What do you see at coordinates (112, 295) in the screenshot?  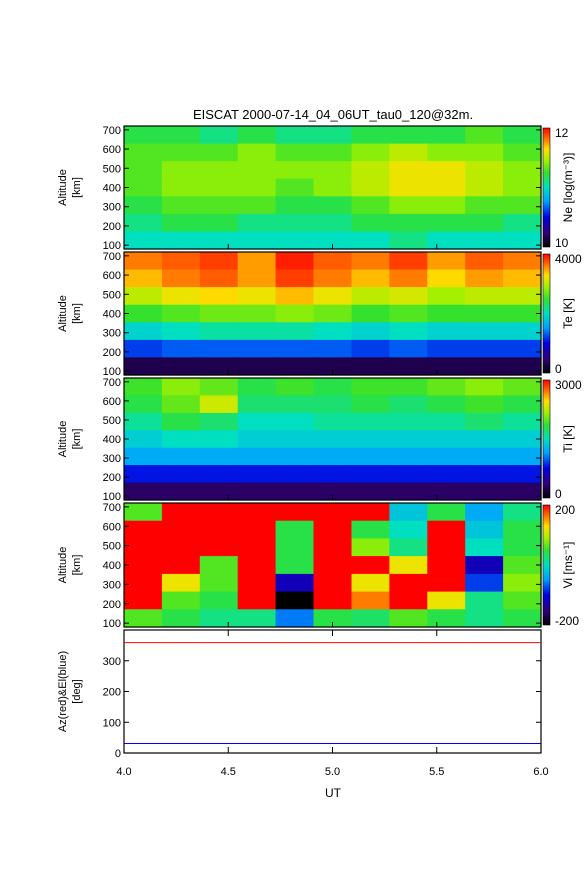 I see `y-tick-label: 500` at bounding box center [112, 295].